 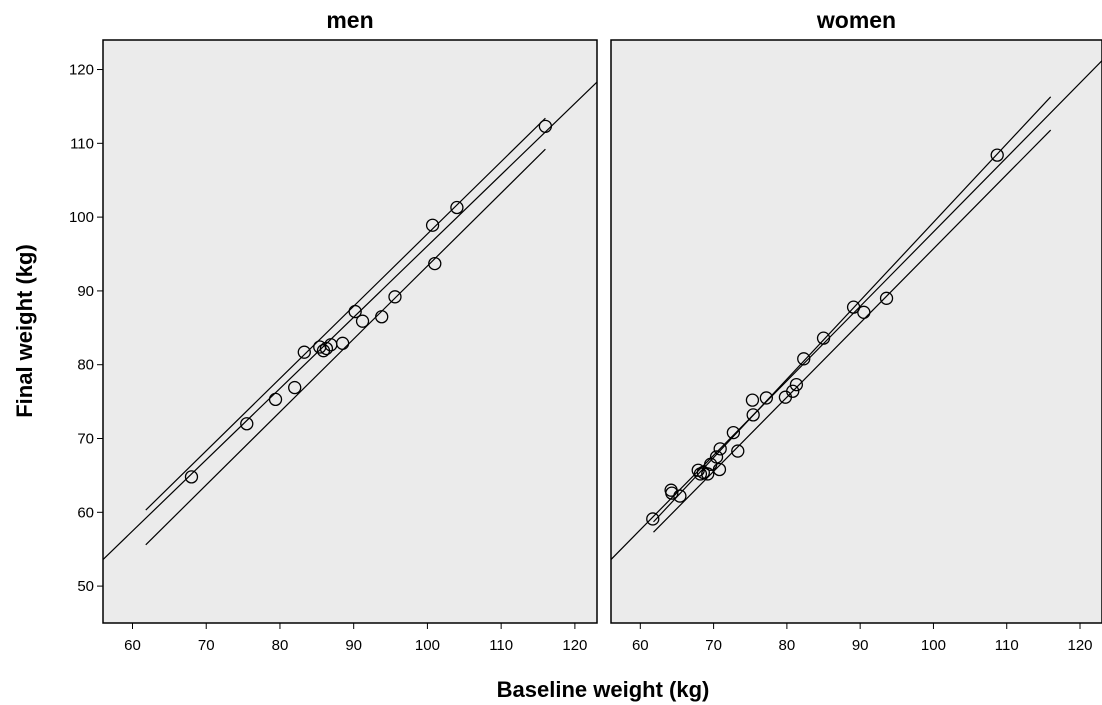 I want to click on y-axis-title: Final weight (kg), so click(x=24, y=331).